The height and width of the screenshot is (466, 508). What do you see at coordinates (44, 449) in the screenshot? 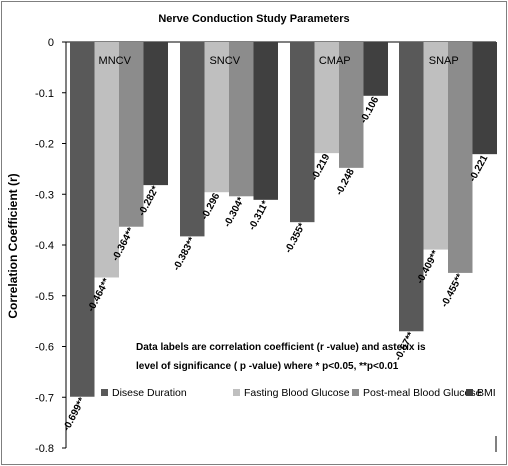
I see `y-tick-label: -0.8` at bounding box center [44, 449].